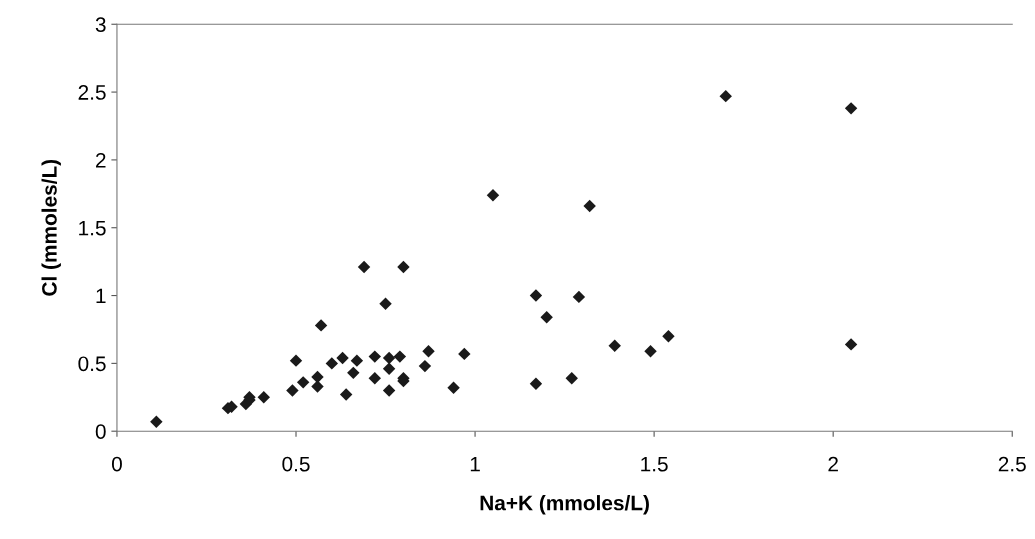 This screenshot has width=1035, height=539. What do you see at coordinates (833, 464) in the screenshot?
I see `x-tick-label: 2` at bounding box center [833, 464].